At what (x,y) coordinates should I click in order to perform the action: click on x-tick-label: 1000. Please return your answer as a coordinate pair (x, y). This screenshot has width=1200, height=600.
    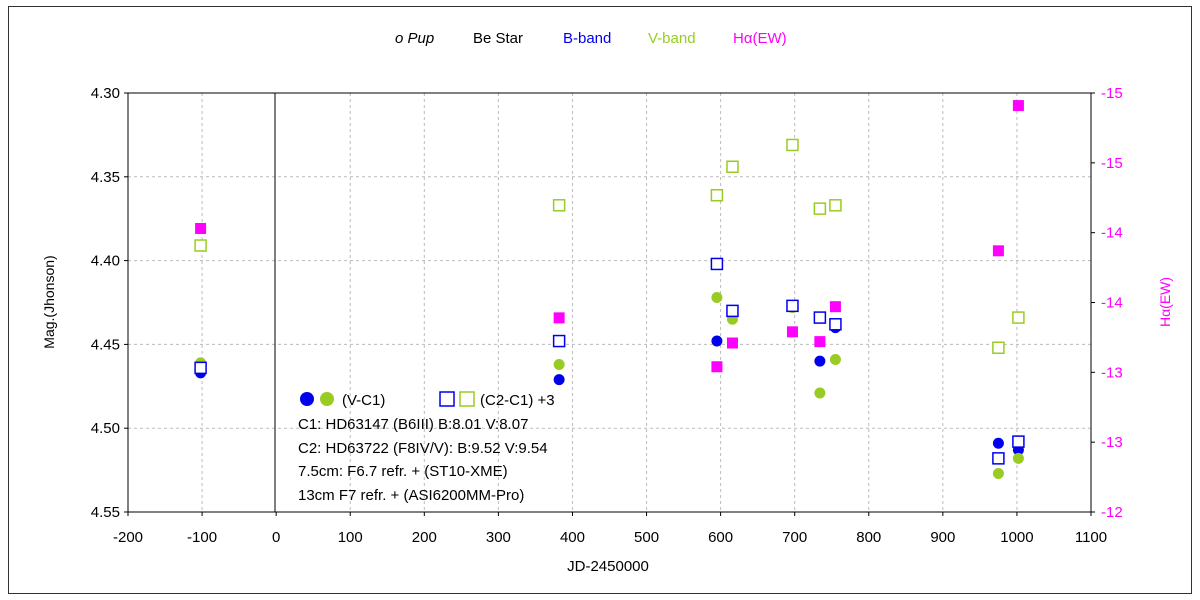
    Looking at the image, I should click on (1016, 537).